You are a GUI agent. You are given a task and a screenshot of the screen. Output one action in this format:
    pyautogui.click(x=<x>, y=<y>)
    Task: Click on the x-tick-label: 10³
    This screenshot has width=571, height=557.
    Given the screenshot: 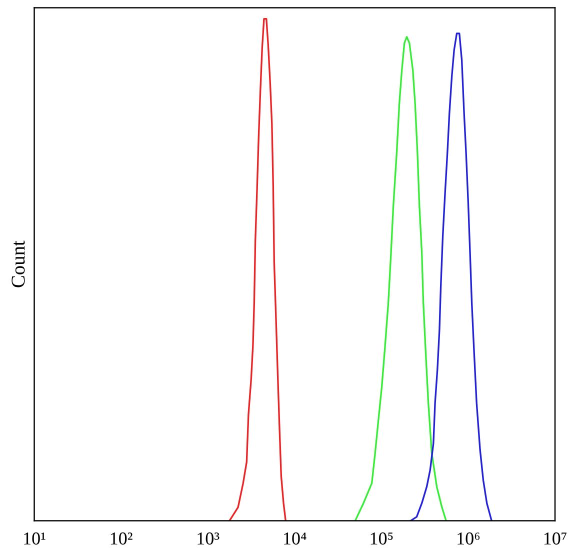 What is the action you would take?
    pyautogui.click(x=209, y=538)
    